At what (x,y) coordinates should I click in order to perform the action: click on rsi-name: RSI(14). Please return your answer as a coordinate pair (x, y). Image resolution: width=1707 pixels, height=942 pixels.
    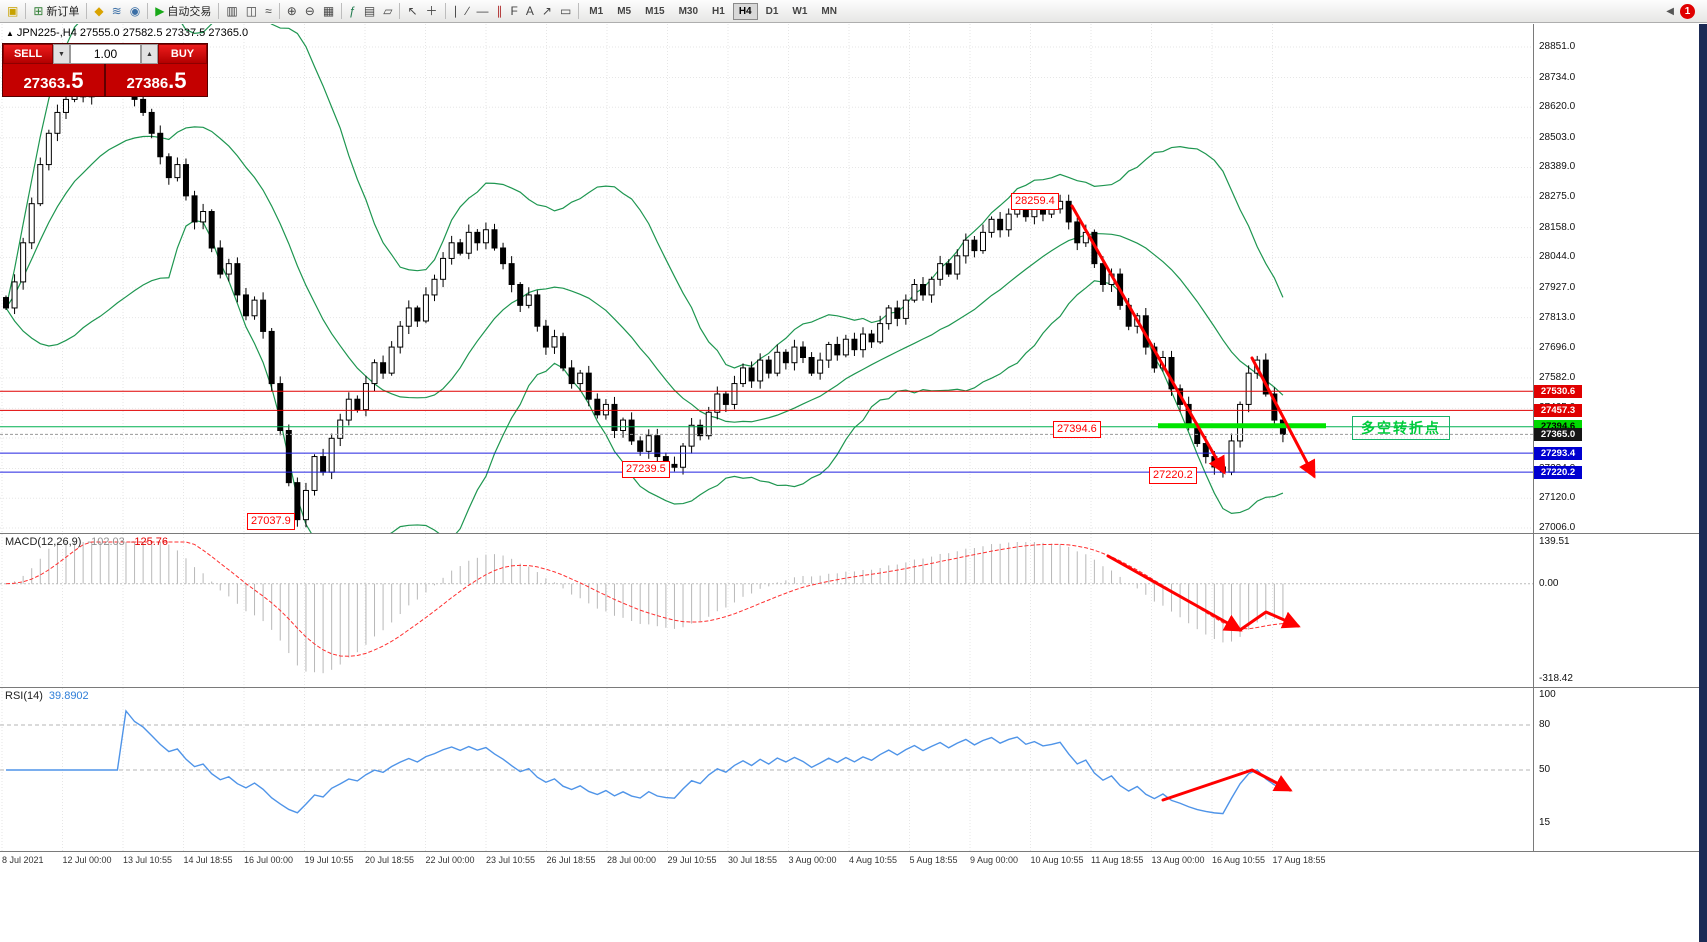
    Looking at the image, I should click on (24, 696).